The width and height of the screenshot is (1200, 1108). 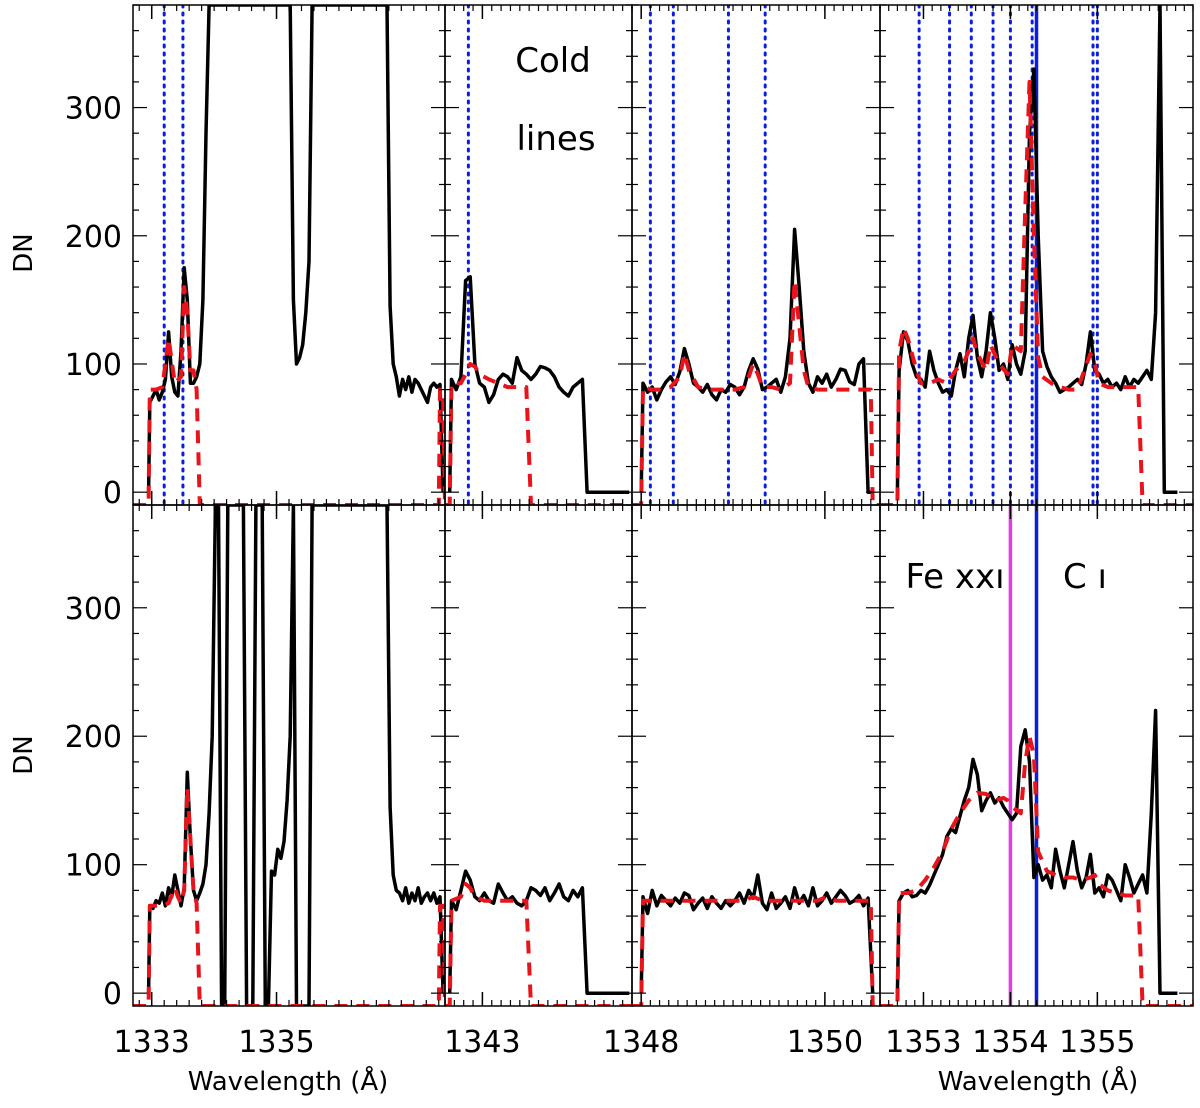 What do you see at coordinates (954, 577) in the screenshot?
I see `annotation-1-0: Fe xxı` at bounding box center [954, 577].